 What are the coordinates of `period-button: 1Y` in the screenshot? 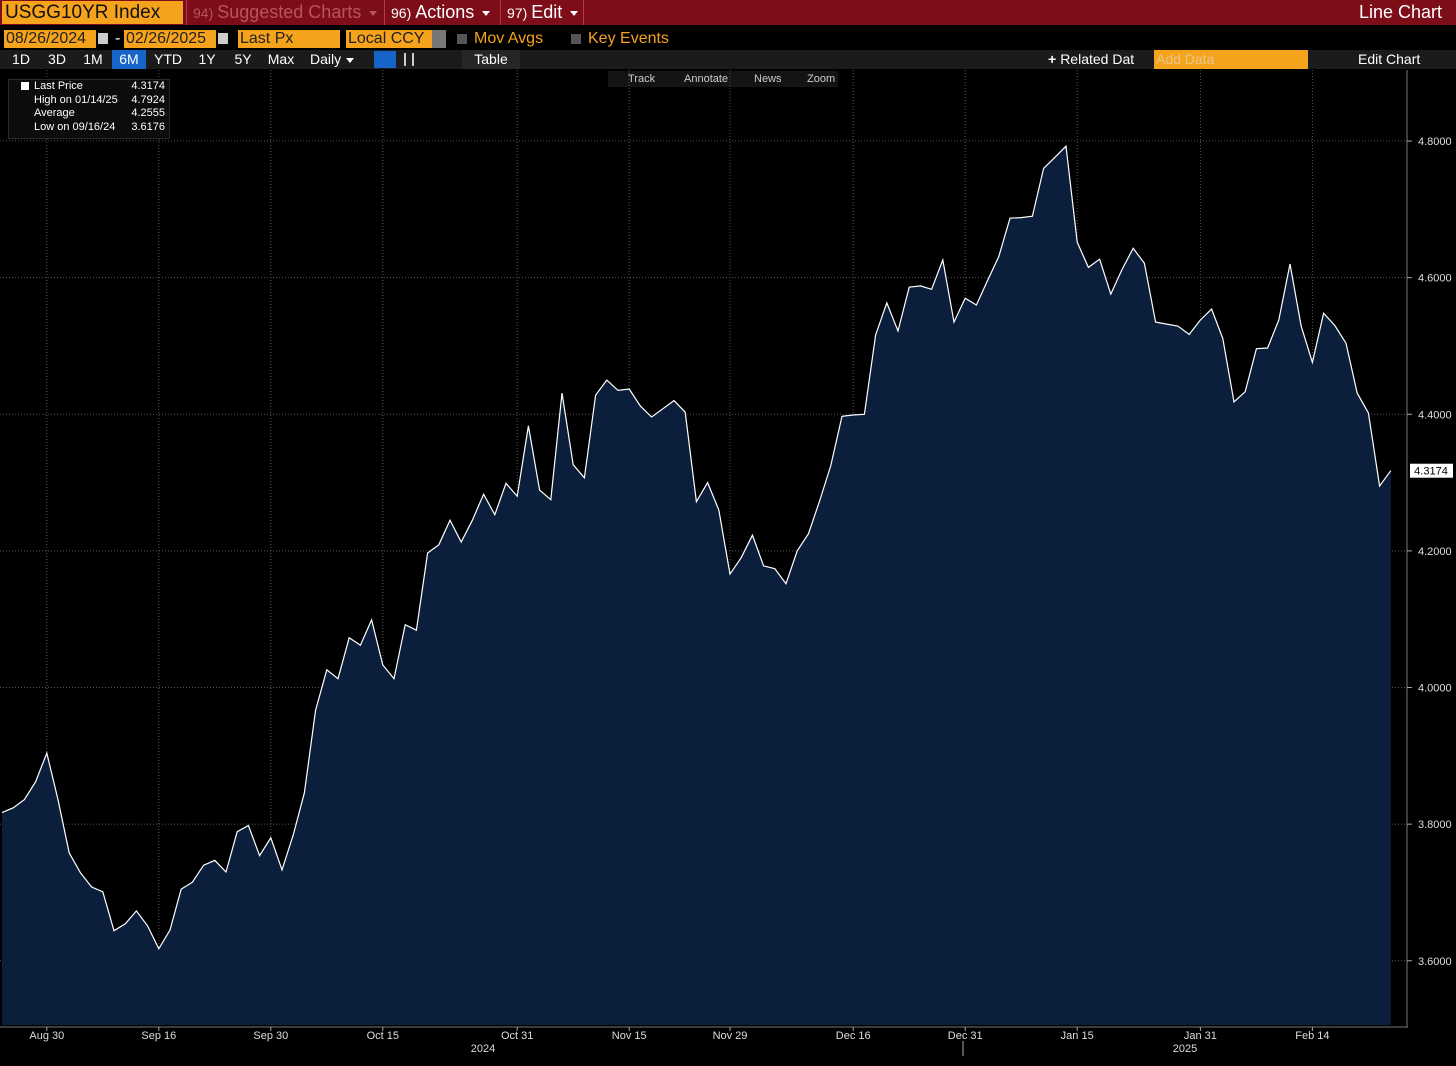 It's located at (207, 59).